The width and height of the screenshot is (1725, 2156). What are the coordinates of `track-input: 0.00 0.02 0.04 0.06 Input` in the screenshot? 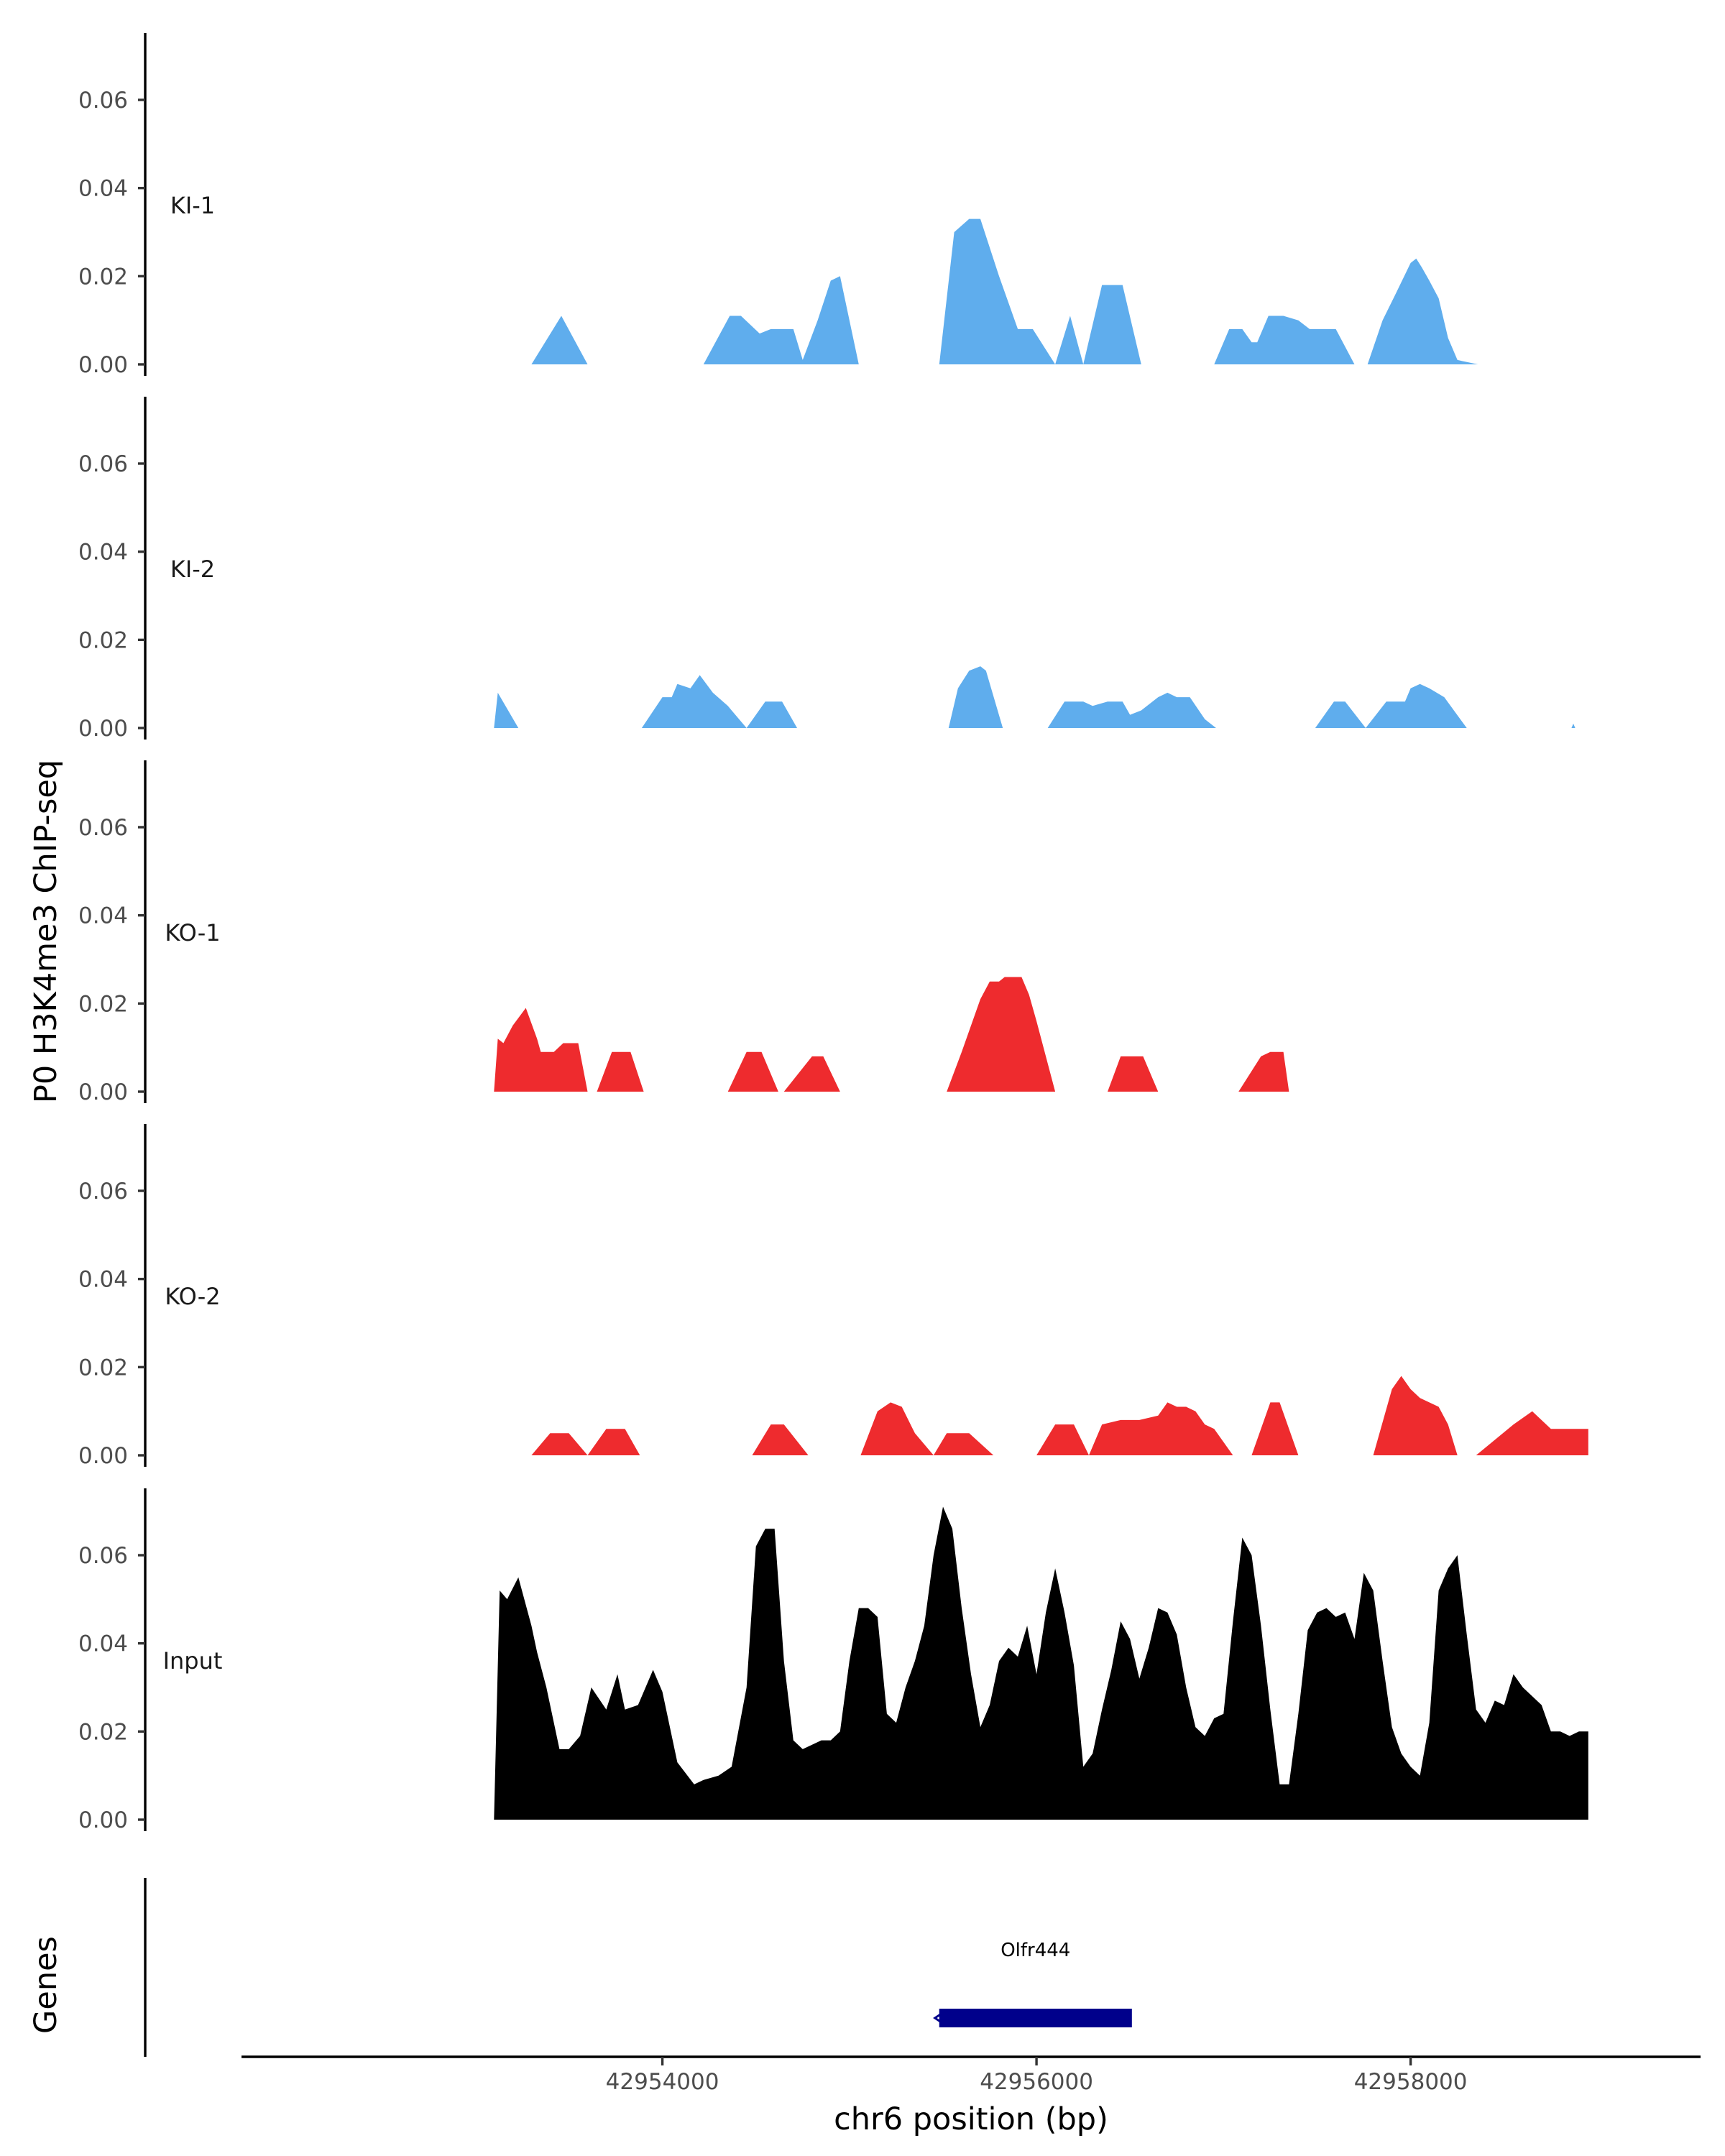 It's located at (833, 1660).